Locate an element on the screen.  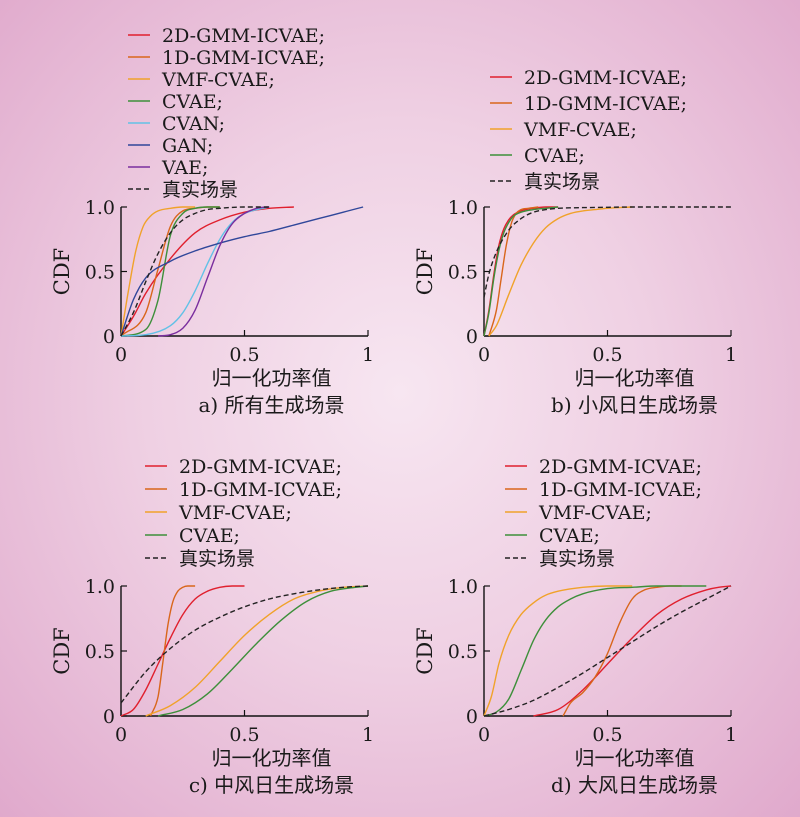
series-line-vae is located at coordinates (214, 271).